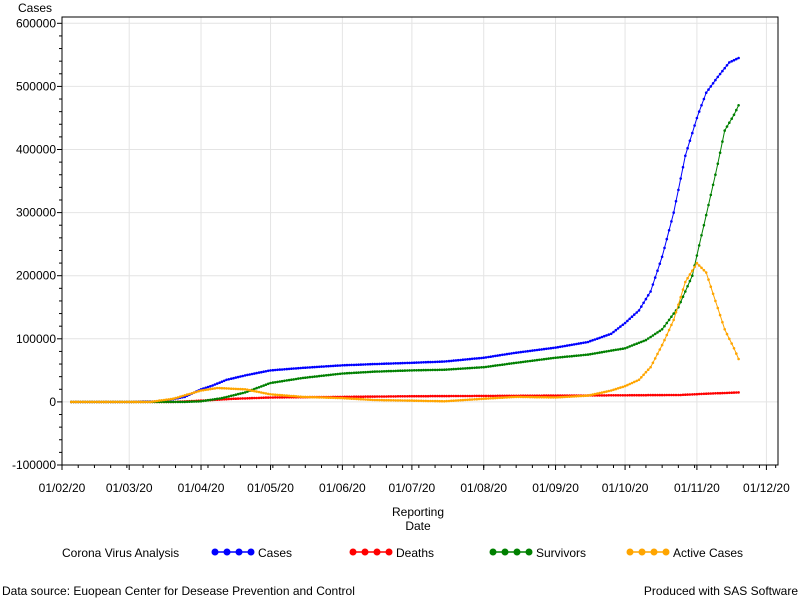 The width and height of the screenshot is (800, 600). What do you see at coordinates (697, 488) in the screenshot?
I see `x-tick-label: 01/11/20` at bounding box center [697, 488].